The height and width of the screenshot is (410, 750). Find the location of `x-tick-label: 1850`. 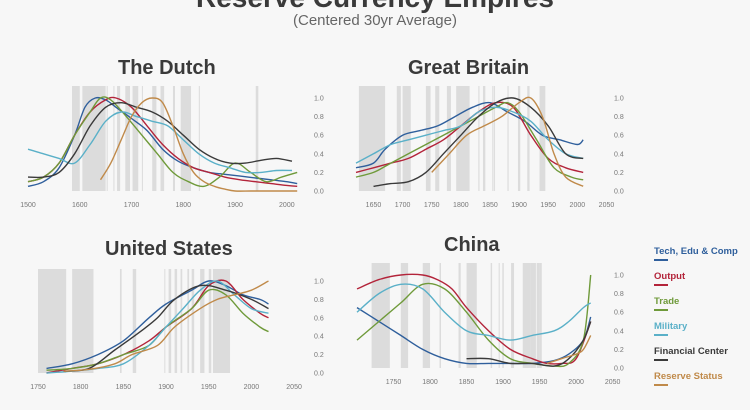

x-tick-label: 1850 is located at coordinates (124, 387).